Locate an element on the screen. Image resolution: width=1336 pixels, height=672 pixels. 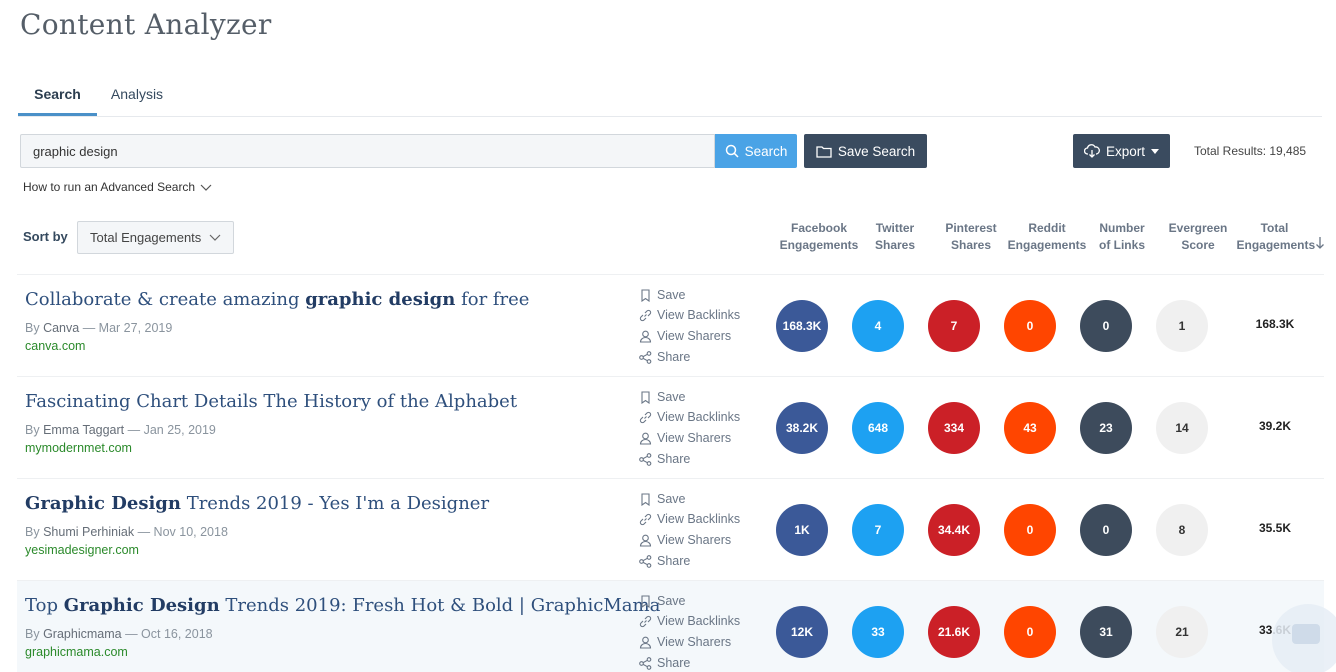
tab-analysis: Analysis is located at coordinates (137, 94).